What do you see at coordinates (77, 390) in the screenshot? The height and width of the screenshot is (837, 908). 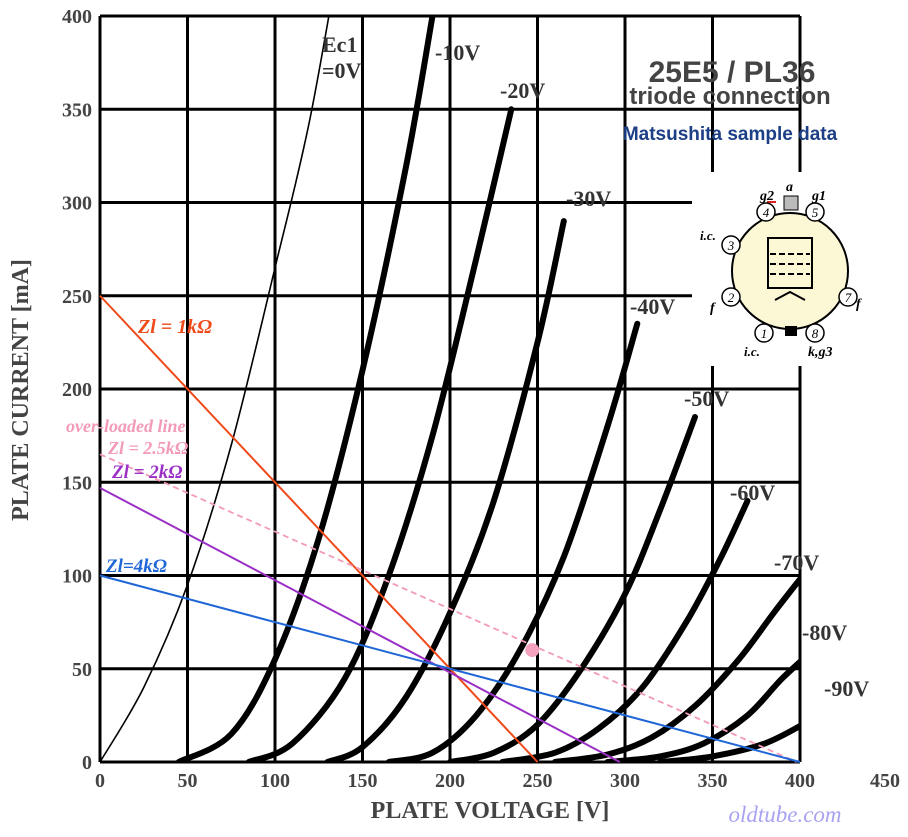 I see `y-tick-label: 200` at bounding box center [77, 390].